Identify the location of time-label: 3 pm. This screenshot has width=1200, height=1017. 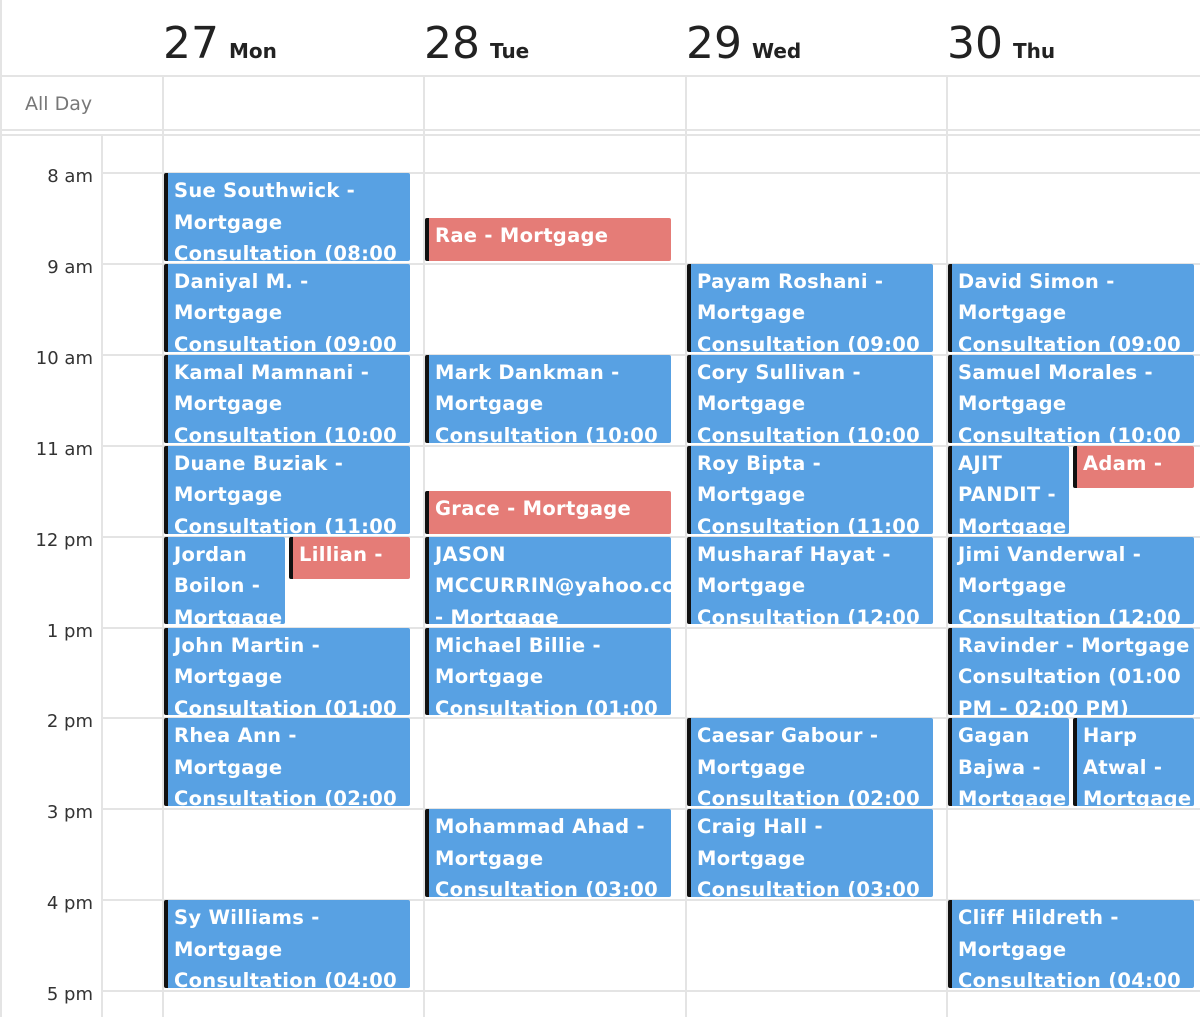
(69, 813).